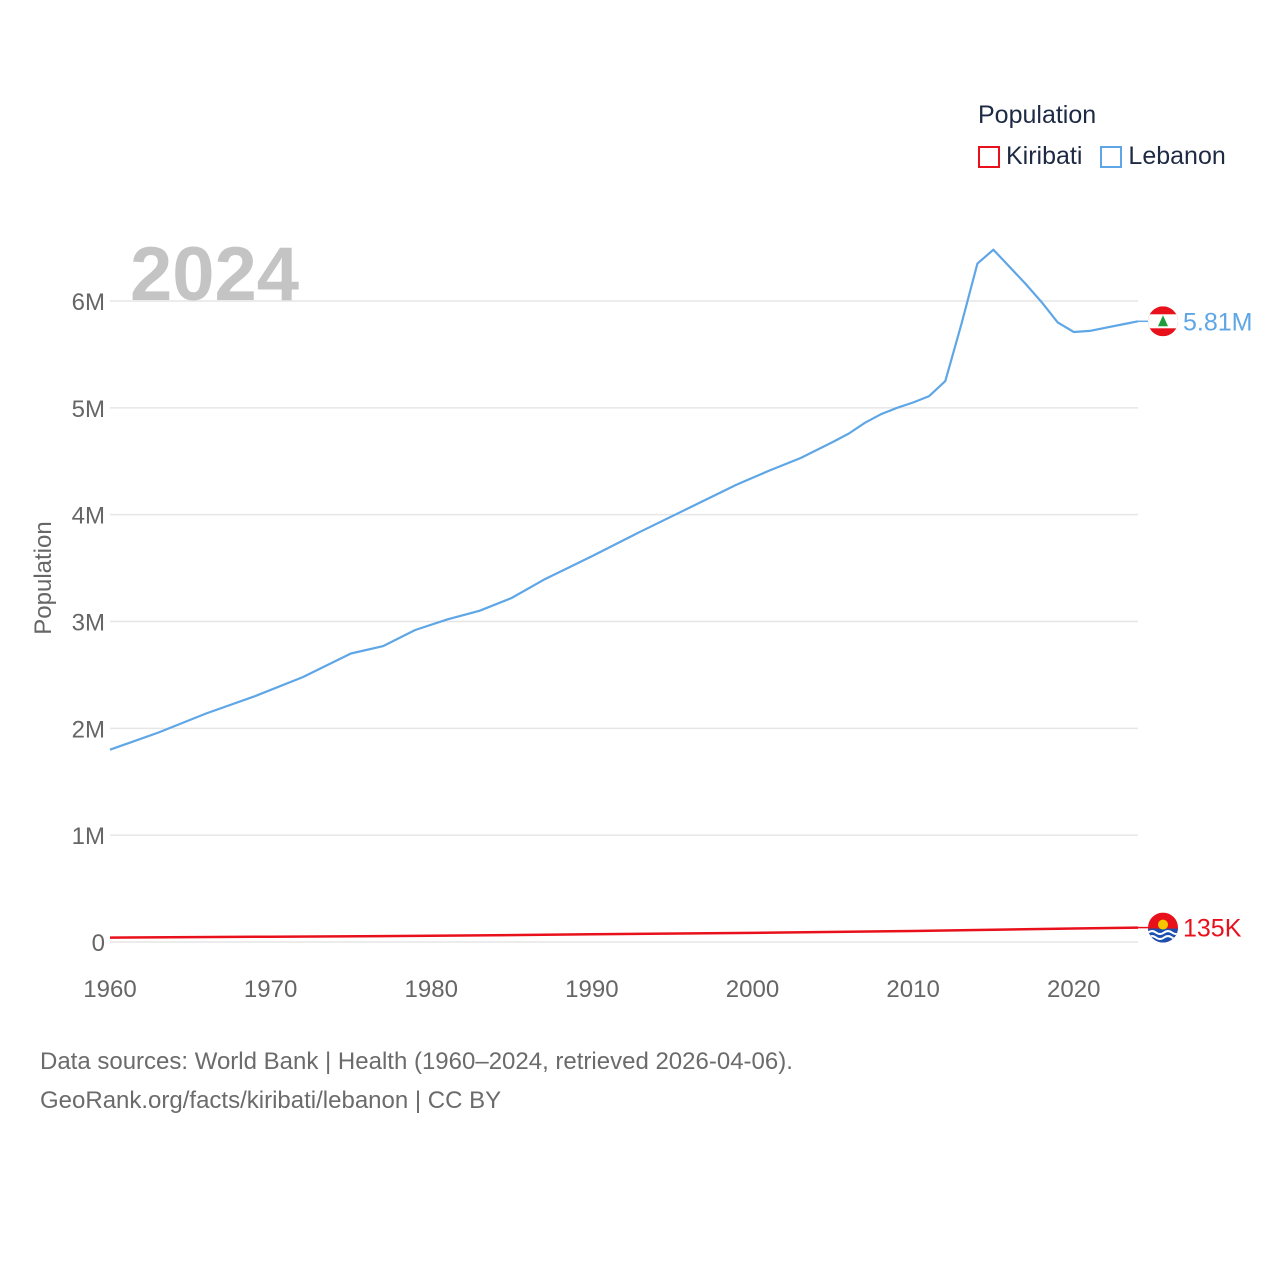 Image resolution: width=1280 pixels, height=1280 pixels. I want to click on flag-kiribati-icon, so click(1163, 927).